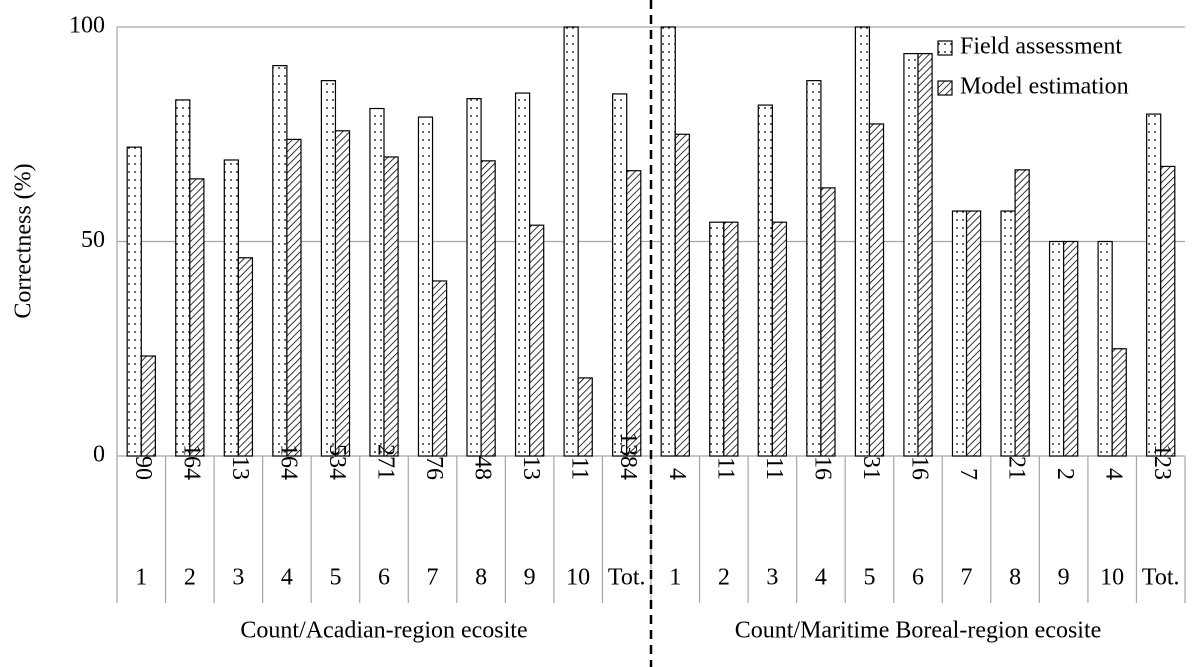 The width and height of the screenshot is (1202, 667). Describe the element at coordinates (1065, 474) in the screenshot. I see `count-label: 2` at that location.